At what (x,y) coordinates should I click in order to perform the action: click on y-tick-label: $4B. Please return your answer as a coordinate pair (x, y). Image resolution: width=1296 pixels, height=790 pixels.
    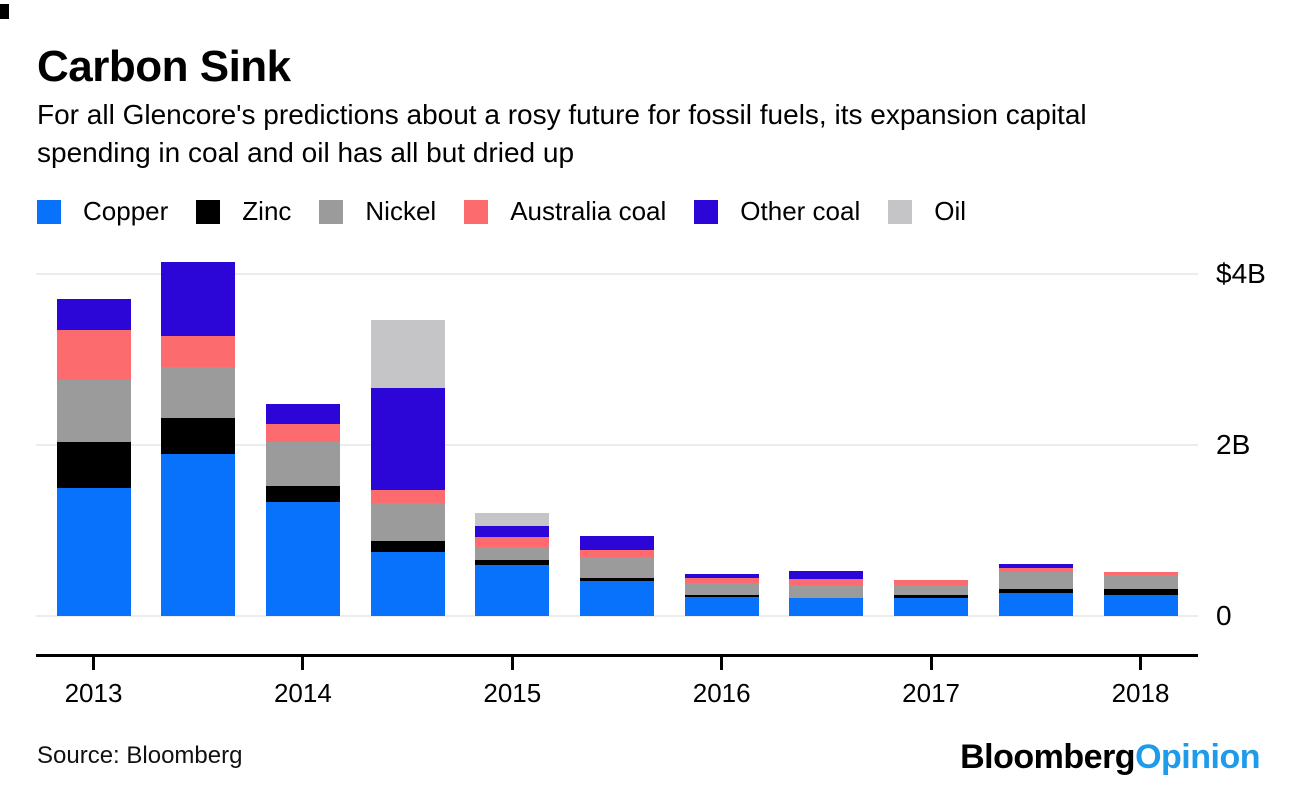
    Looking at the image, I should click on (1241, 273).